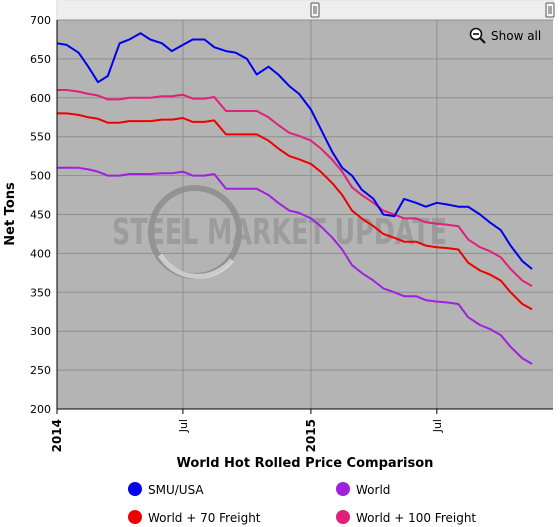 The image size is (560, 527). Describe the element at coordinates (550, 10) in the screenshot. I see `navigator-handle-right` at that location.